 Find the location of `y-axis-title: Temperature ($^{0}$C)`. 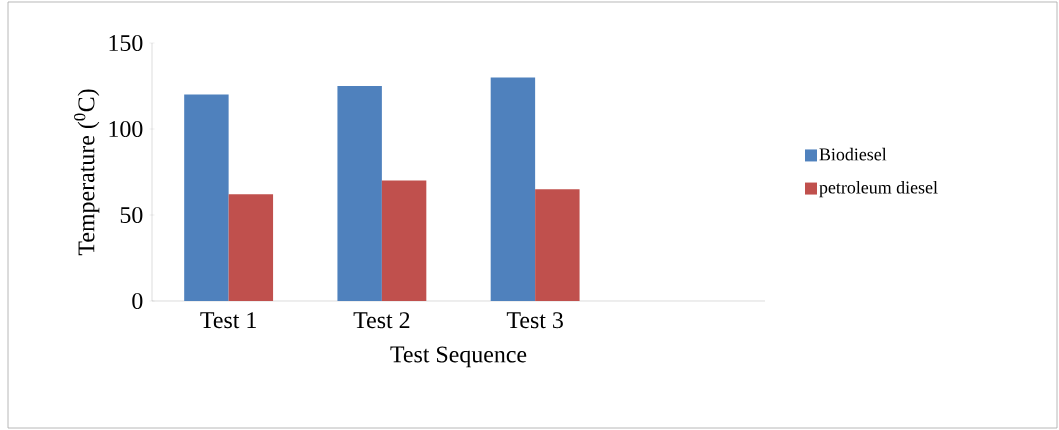

y-axis-title: Temperature ($^{0}$C) is located at coordinates (87, 172).